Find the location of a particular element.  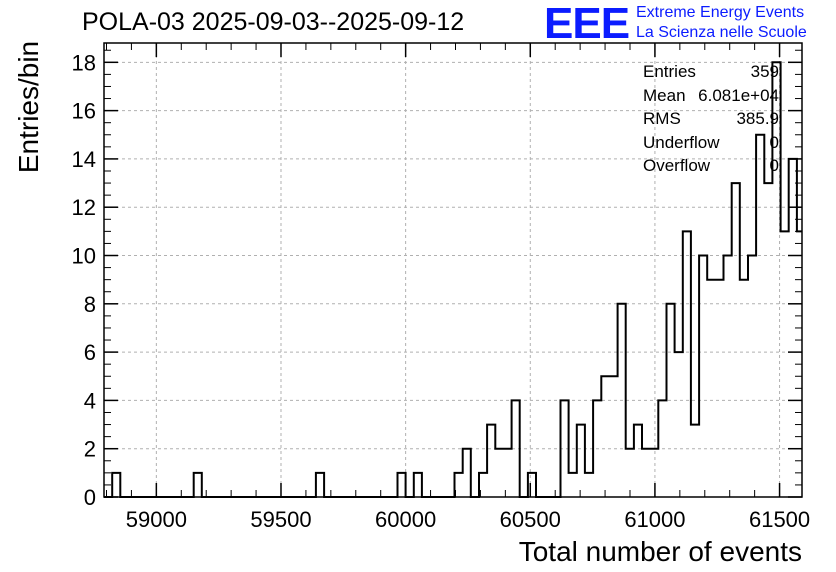

y-axis-label: Entries/bin is located at coordinates (28, 107).